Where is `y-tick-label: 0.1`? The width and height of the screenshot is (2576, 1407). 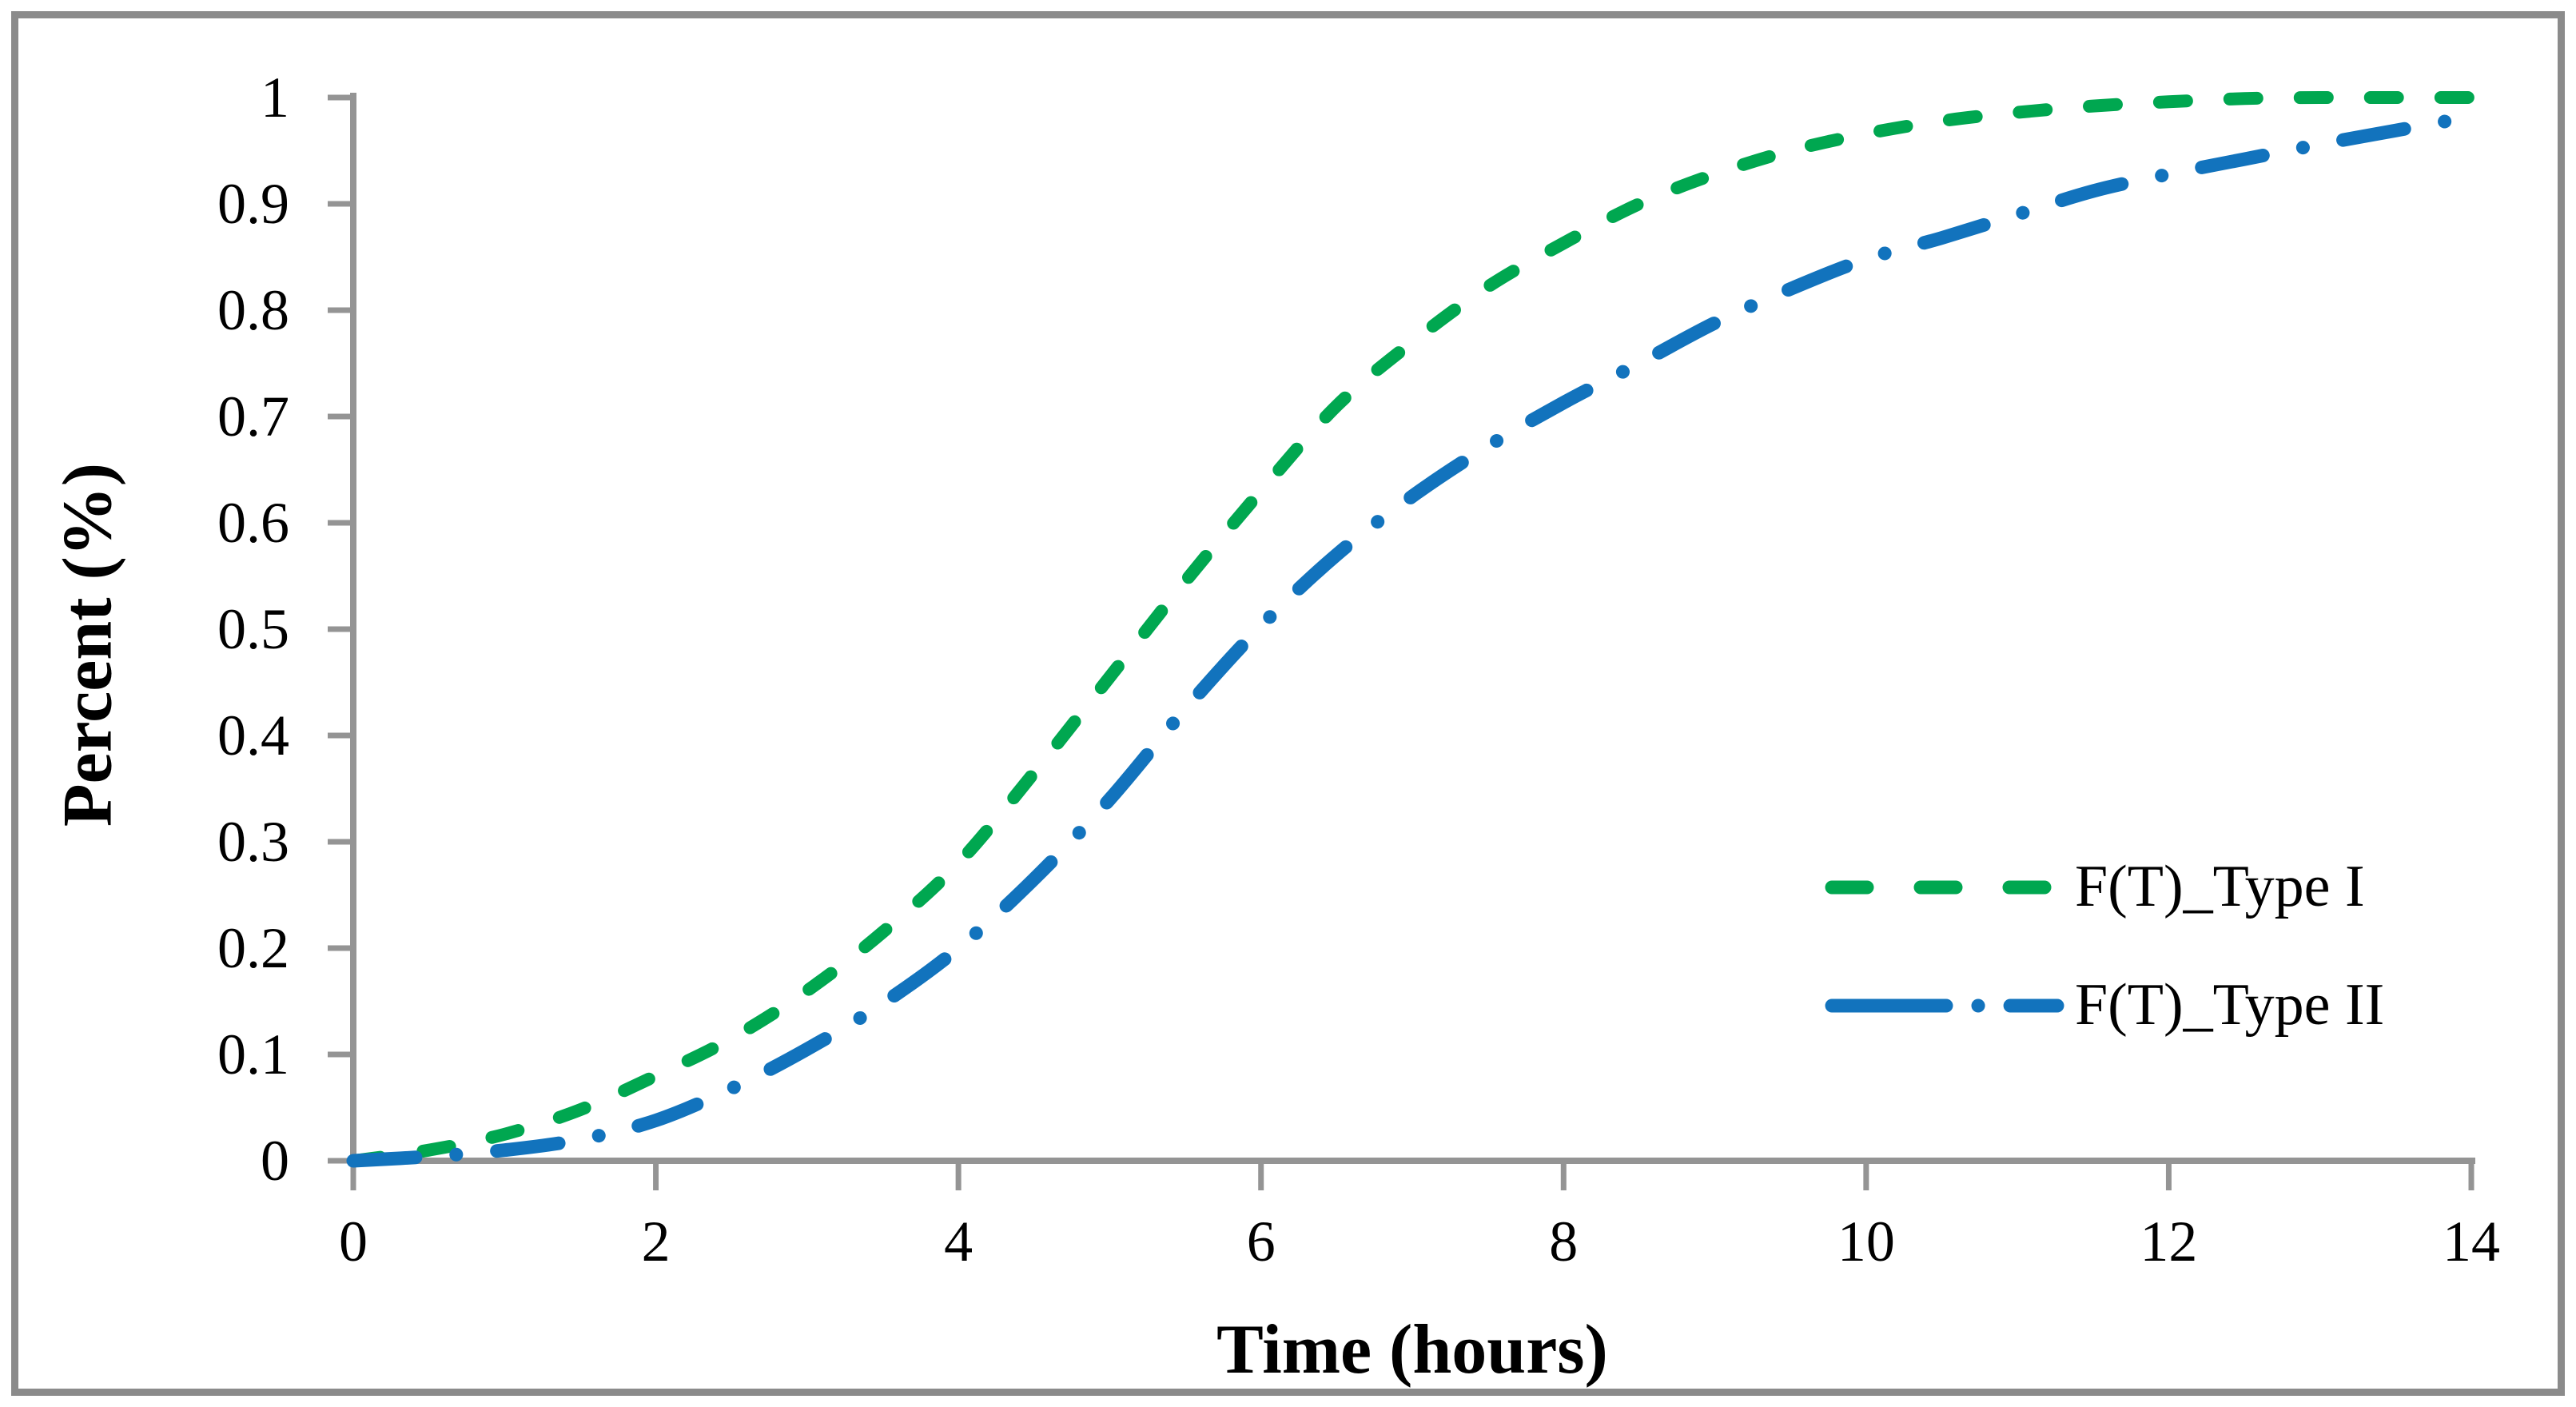
y-tick-label: 0.1 is located at coordinates (253, 1054).